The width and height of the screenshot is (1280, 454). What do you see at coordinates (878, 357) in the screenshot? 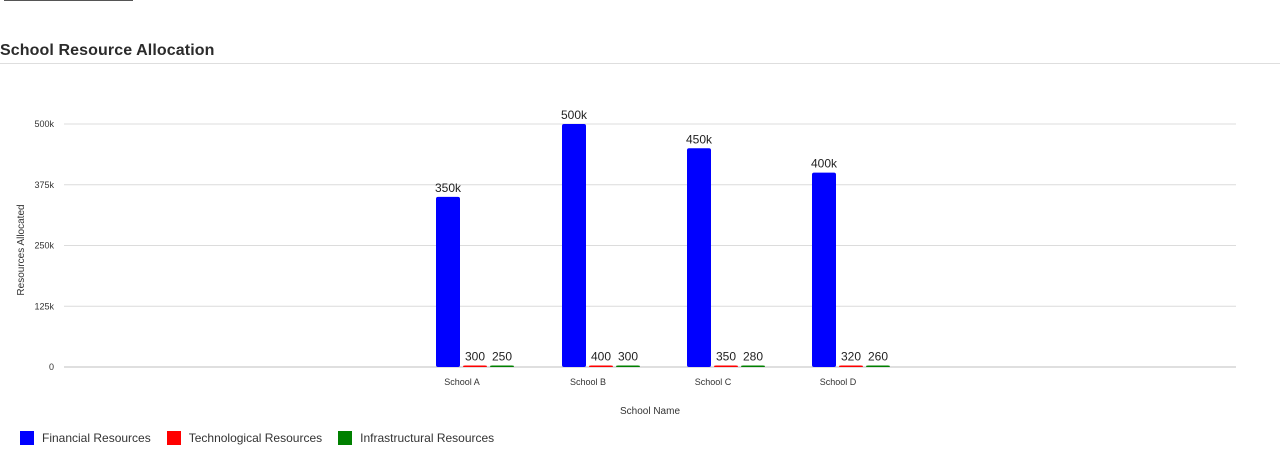
I see `bar-value-label: 260` at bounding box center [878, 357].